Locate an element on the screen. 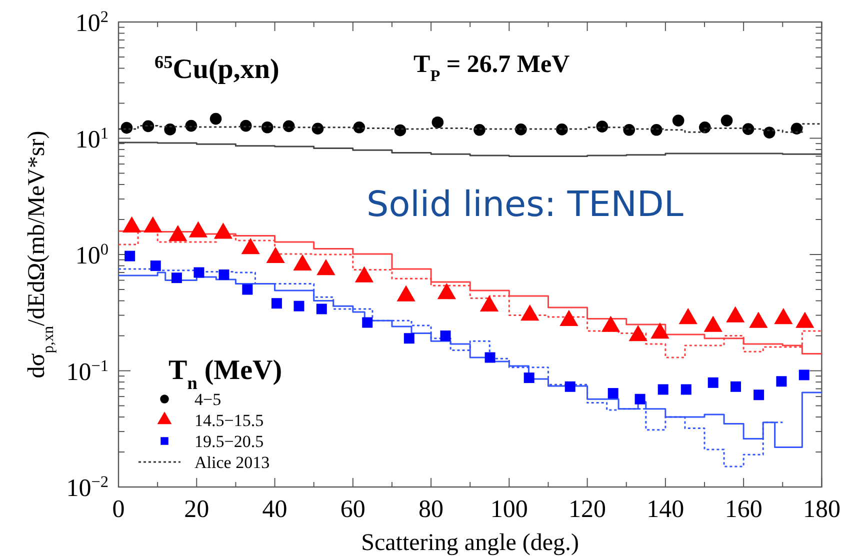 The image size is (854, 556). x-tick-label: 120 is located at coordinates (587, 509).